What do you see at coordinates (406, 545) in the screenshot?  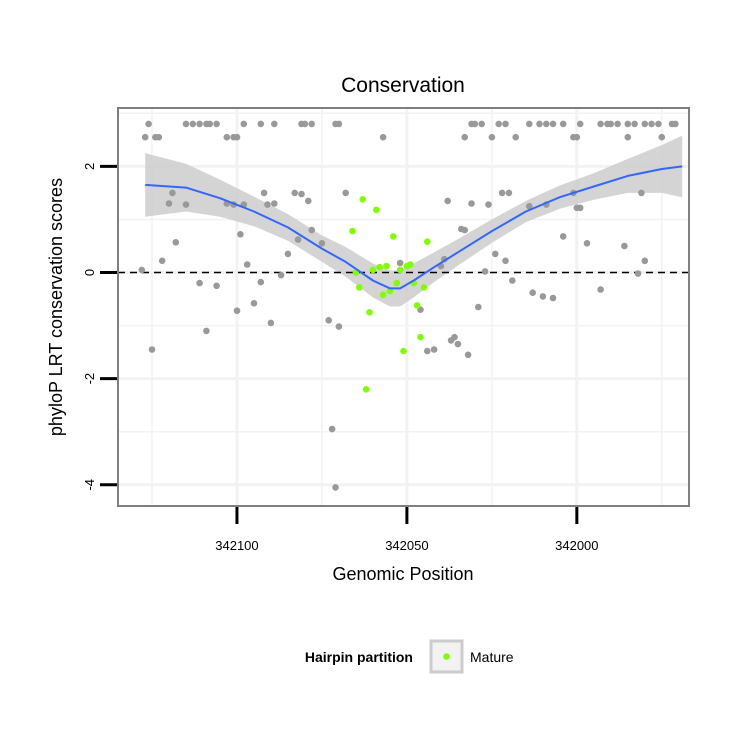 I see `x-tick-label: 342050` at bounding box center [406, 545].